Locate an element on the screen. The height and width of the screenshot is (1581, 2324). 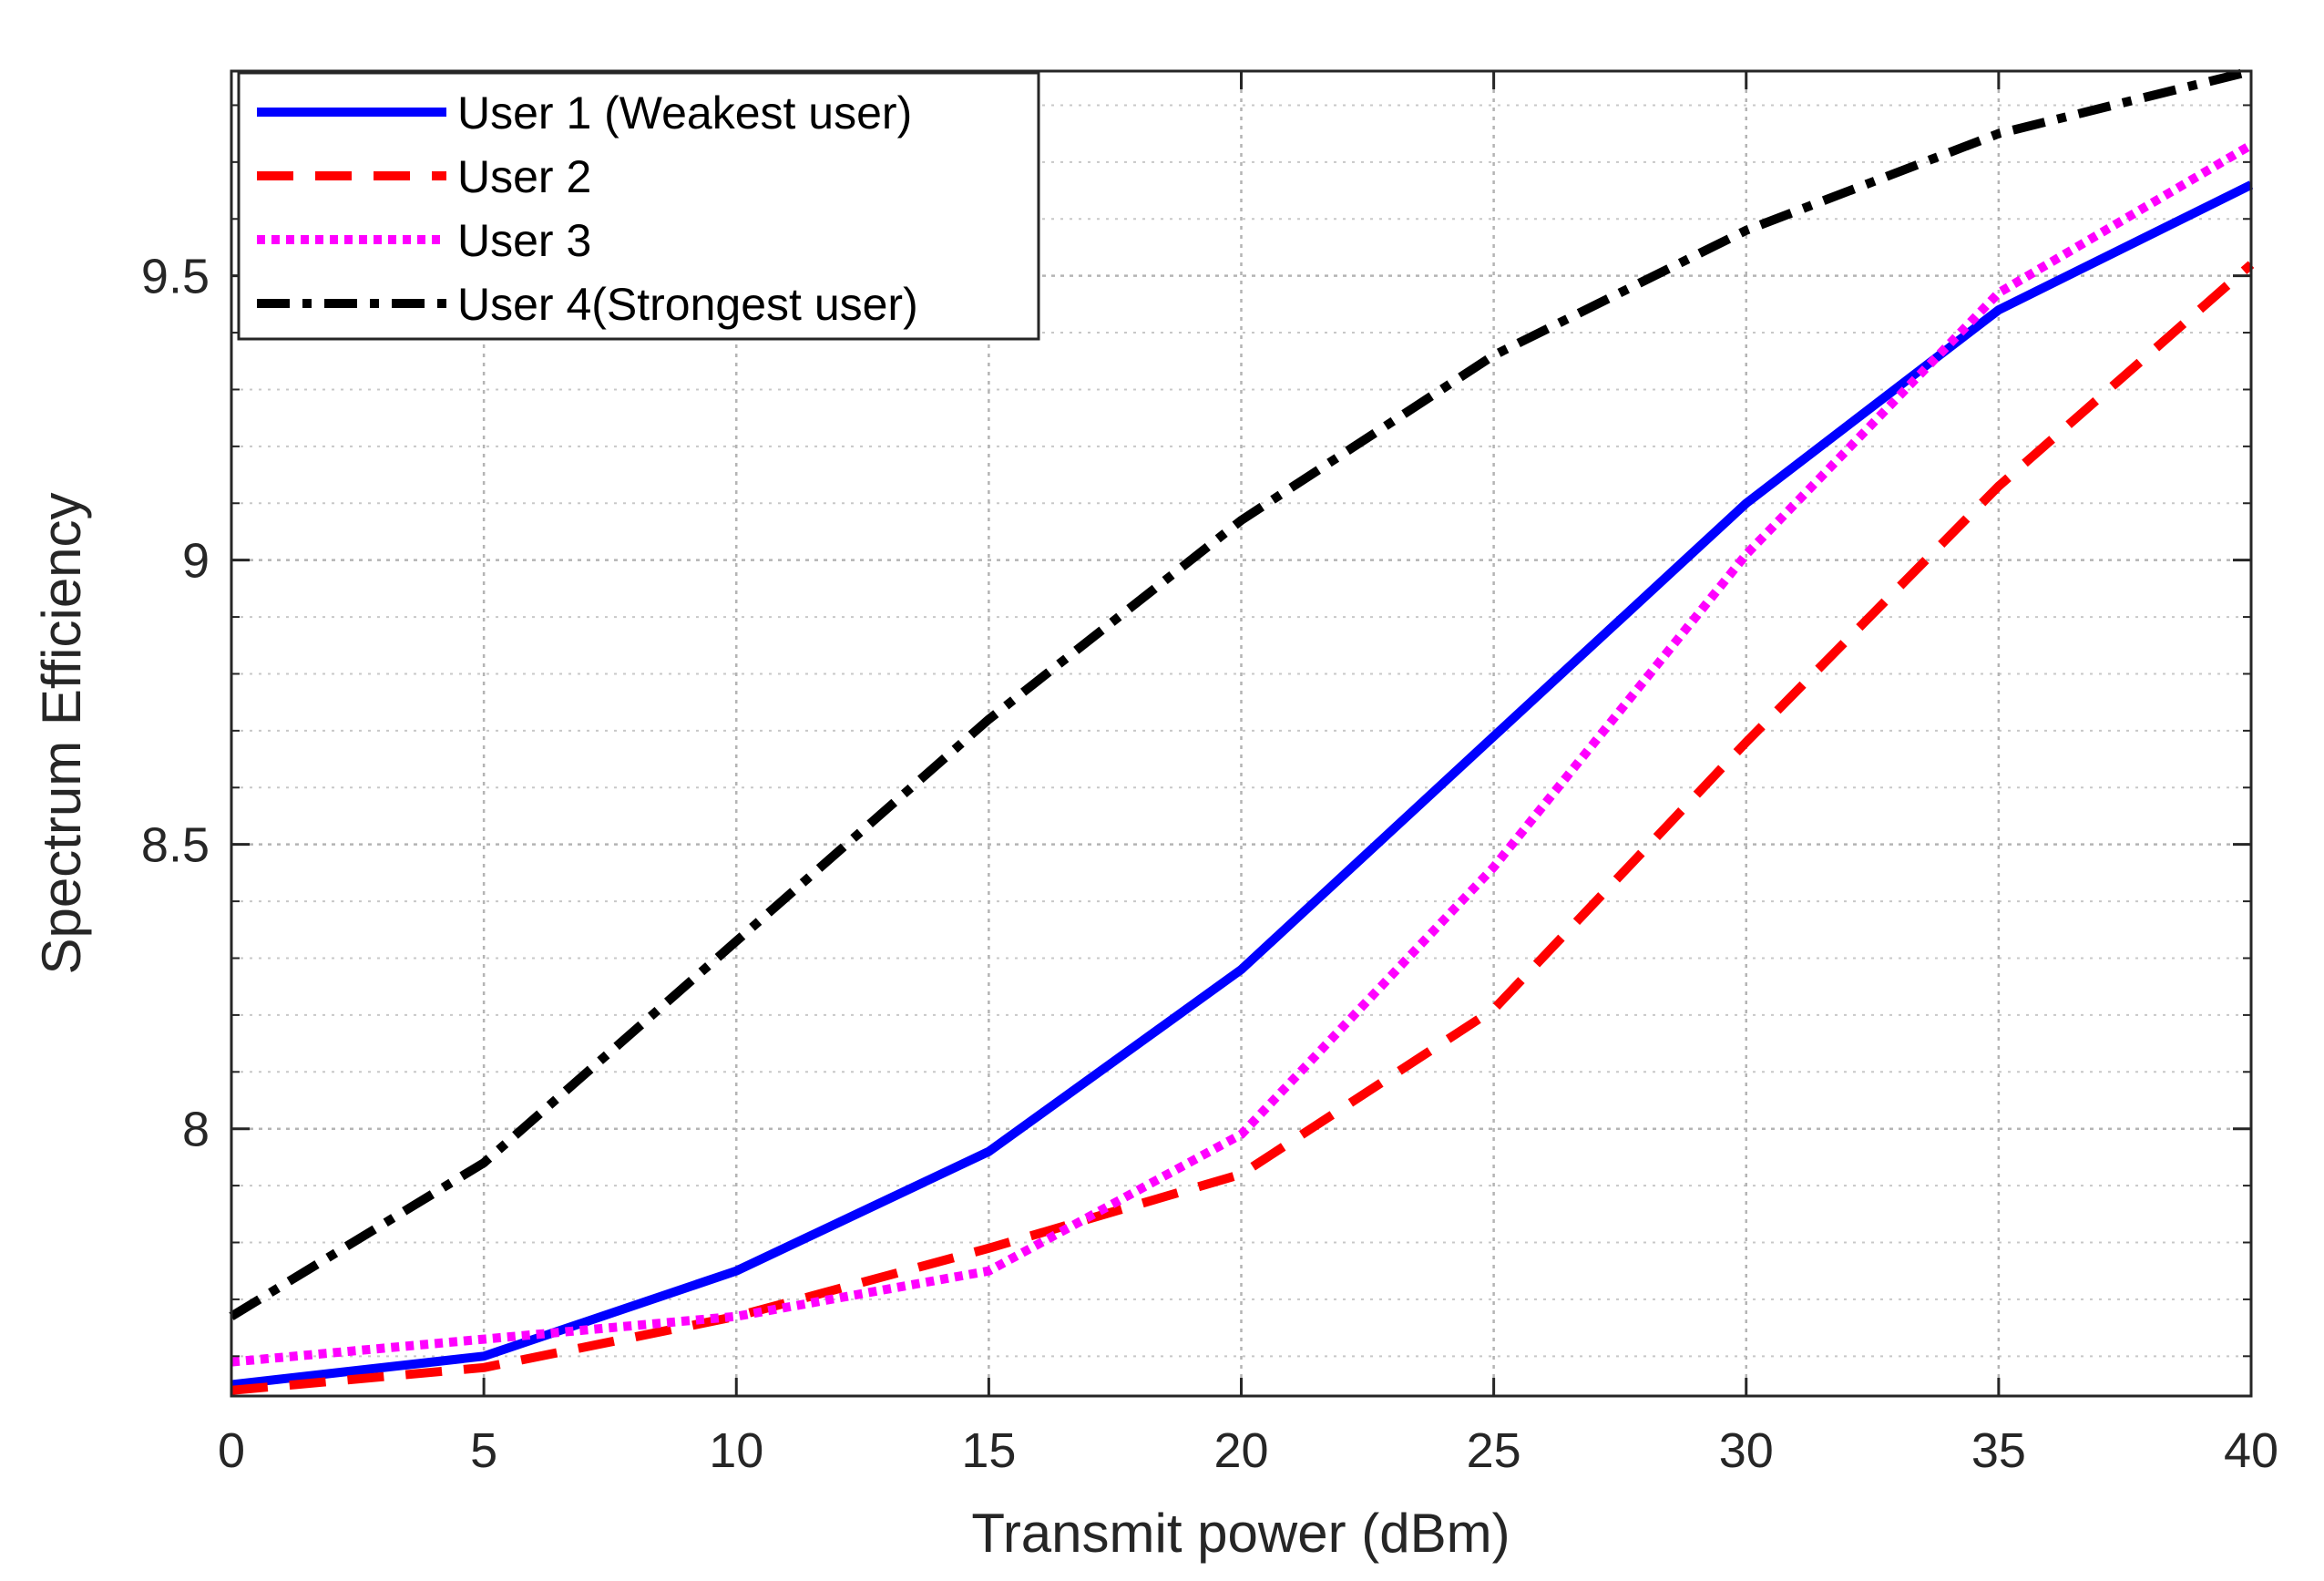
legend-entry-user-1: User 1 (Weakest user) is located at coordinates (584, 113).